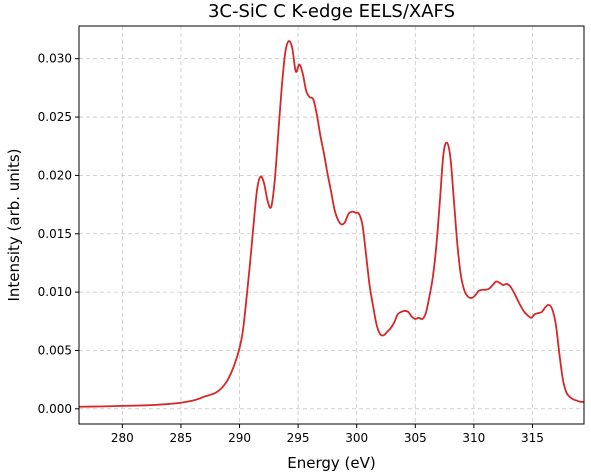  Describe the element at coordinates (55, 409) in the screenshot. I see `y-tick-label: 0.000` at that location.